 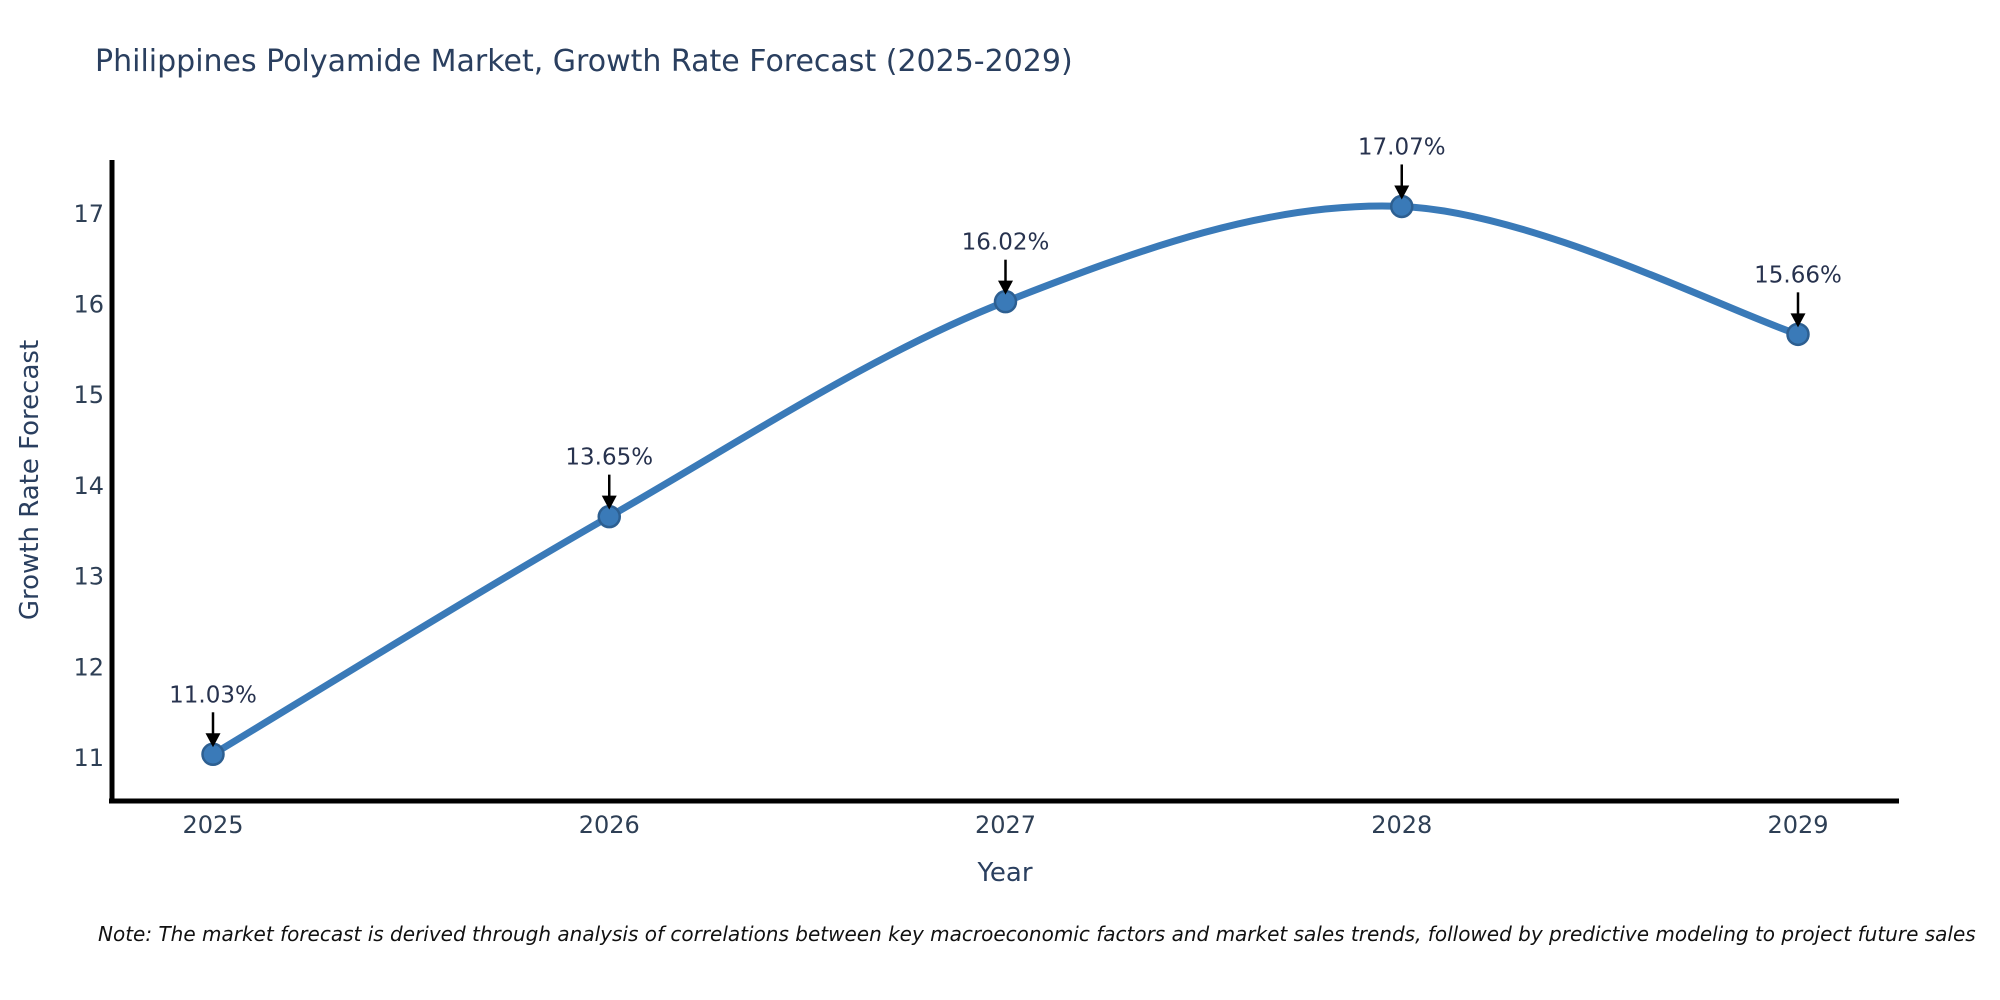 I want to click on data-point-label: 13.65%, so click(x=609, y=458).